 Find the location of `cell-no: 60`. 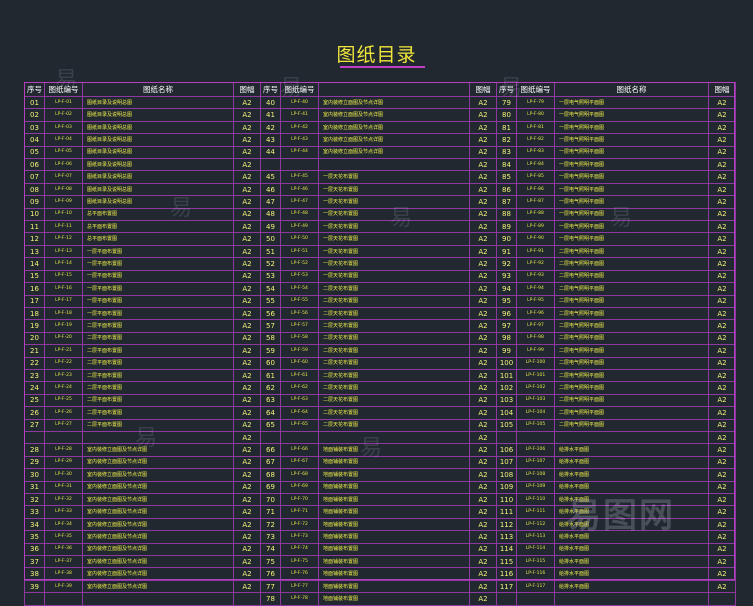

cell-no: 60 is located at coordinates (270, 363).